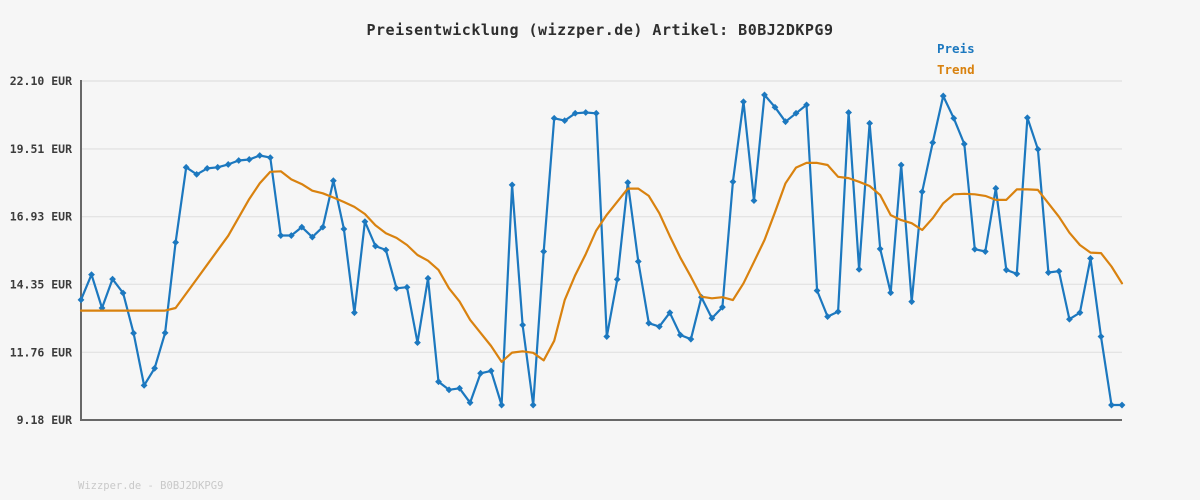  I want to click on y-axis-tick-label: 14.35 EUR, so click(41, 284).